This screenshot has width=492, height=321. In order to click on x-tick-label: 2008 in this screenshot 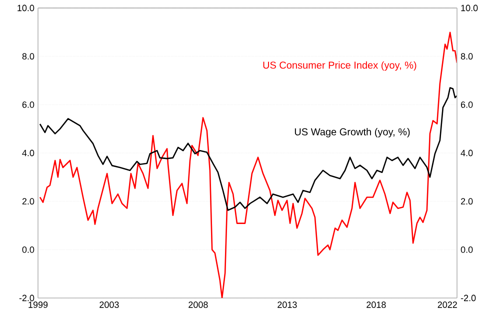, I will do `click(198, 305)`.